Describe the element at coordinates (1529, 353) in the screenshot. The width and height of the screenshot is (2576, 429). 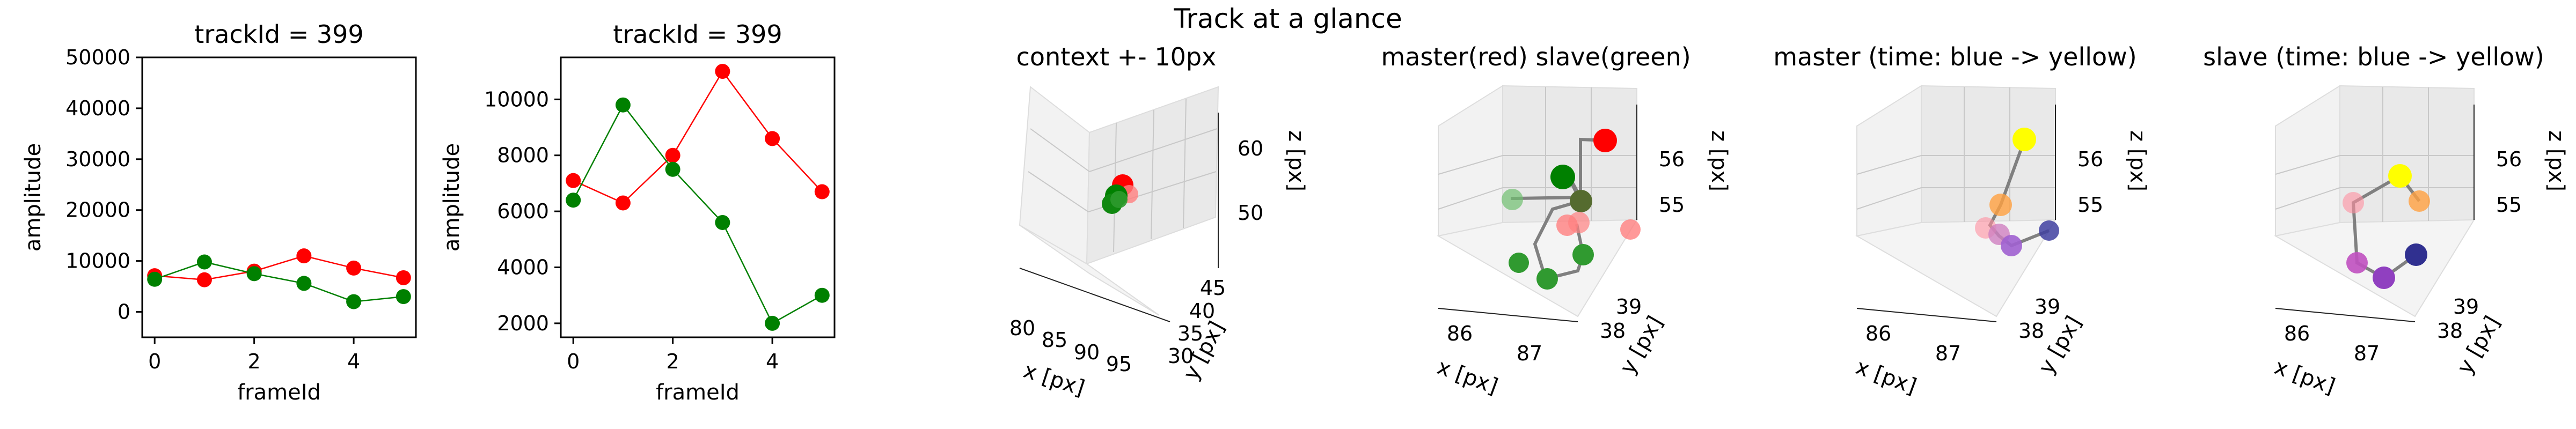
I see `plot3d-master-slave-xticklabel: 87` at that location.